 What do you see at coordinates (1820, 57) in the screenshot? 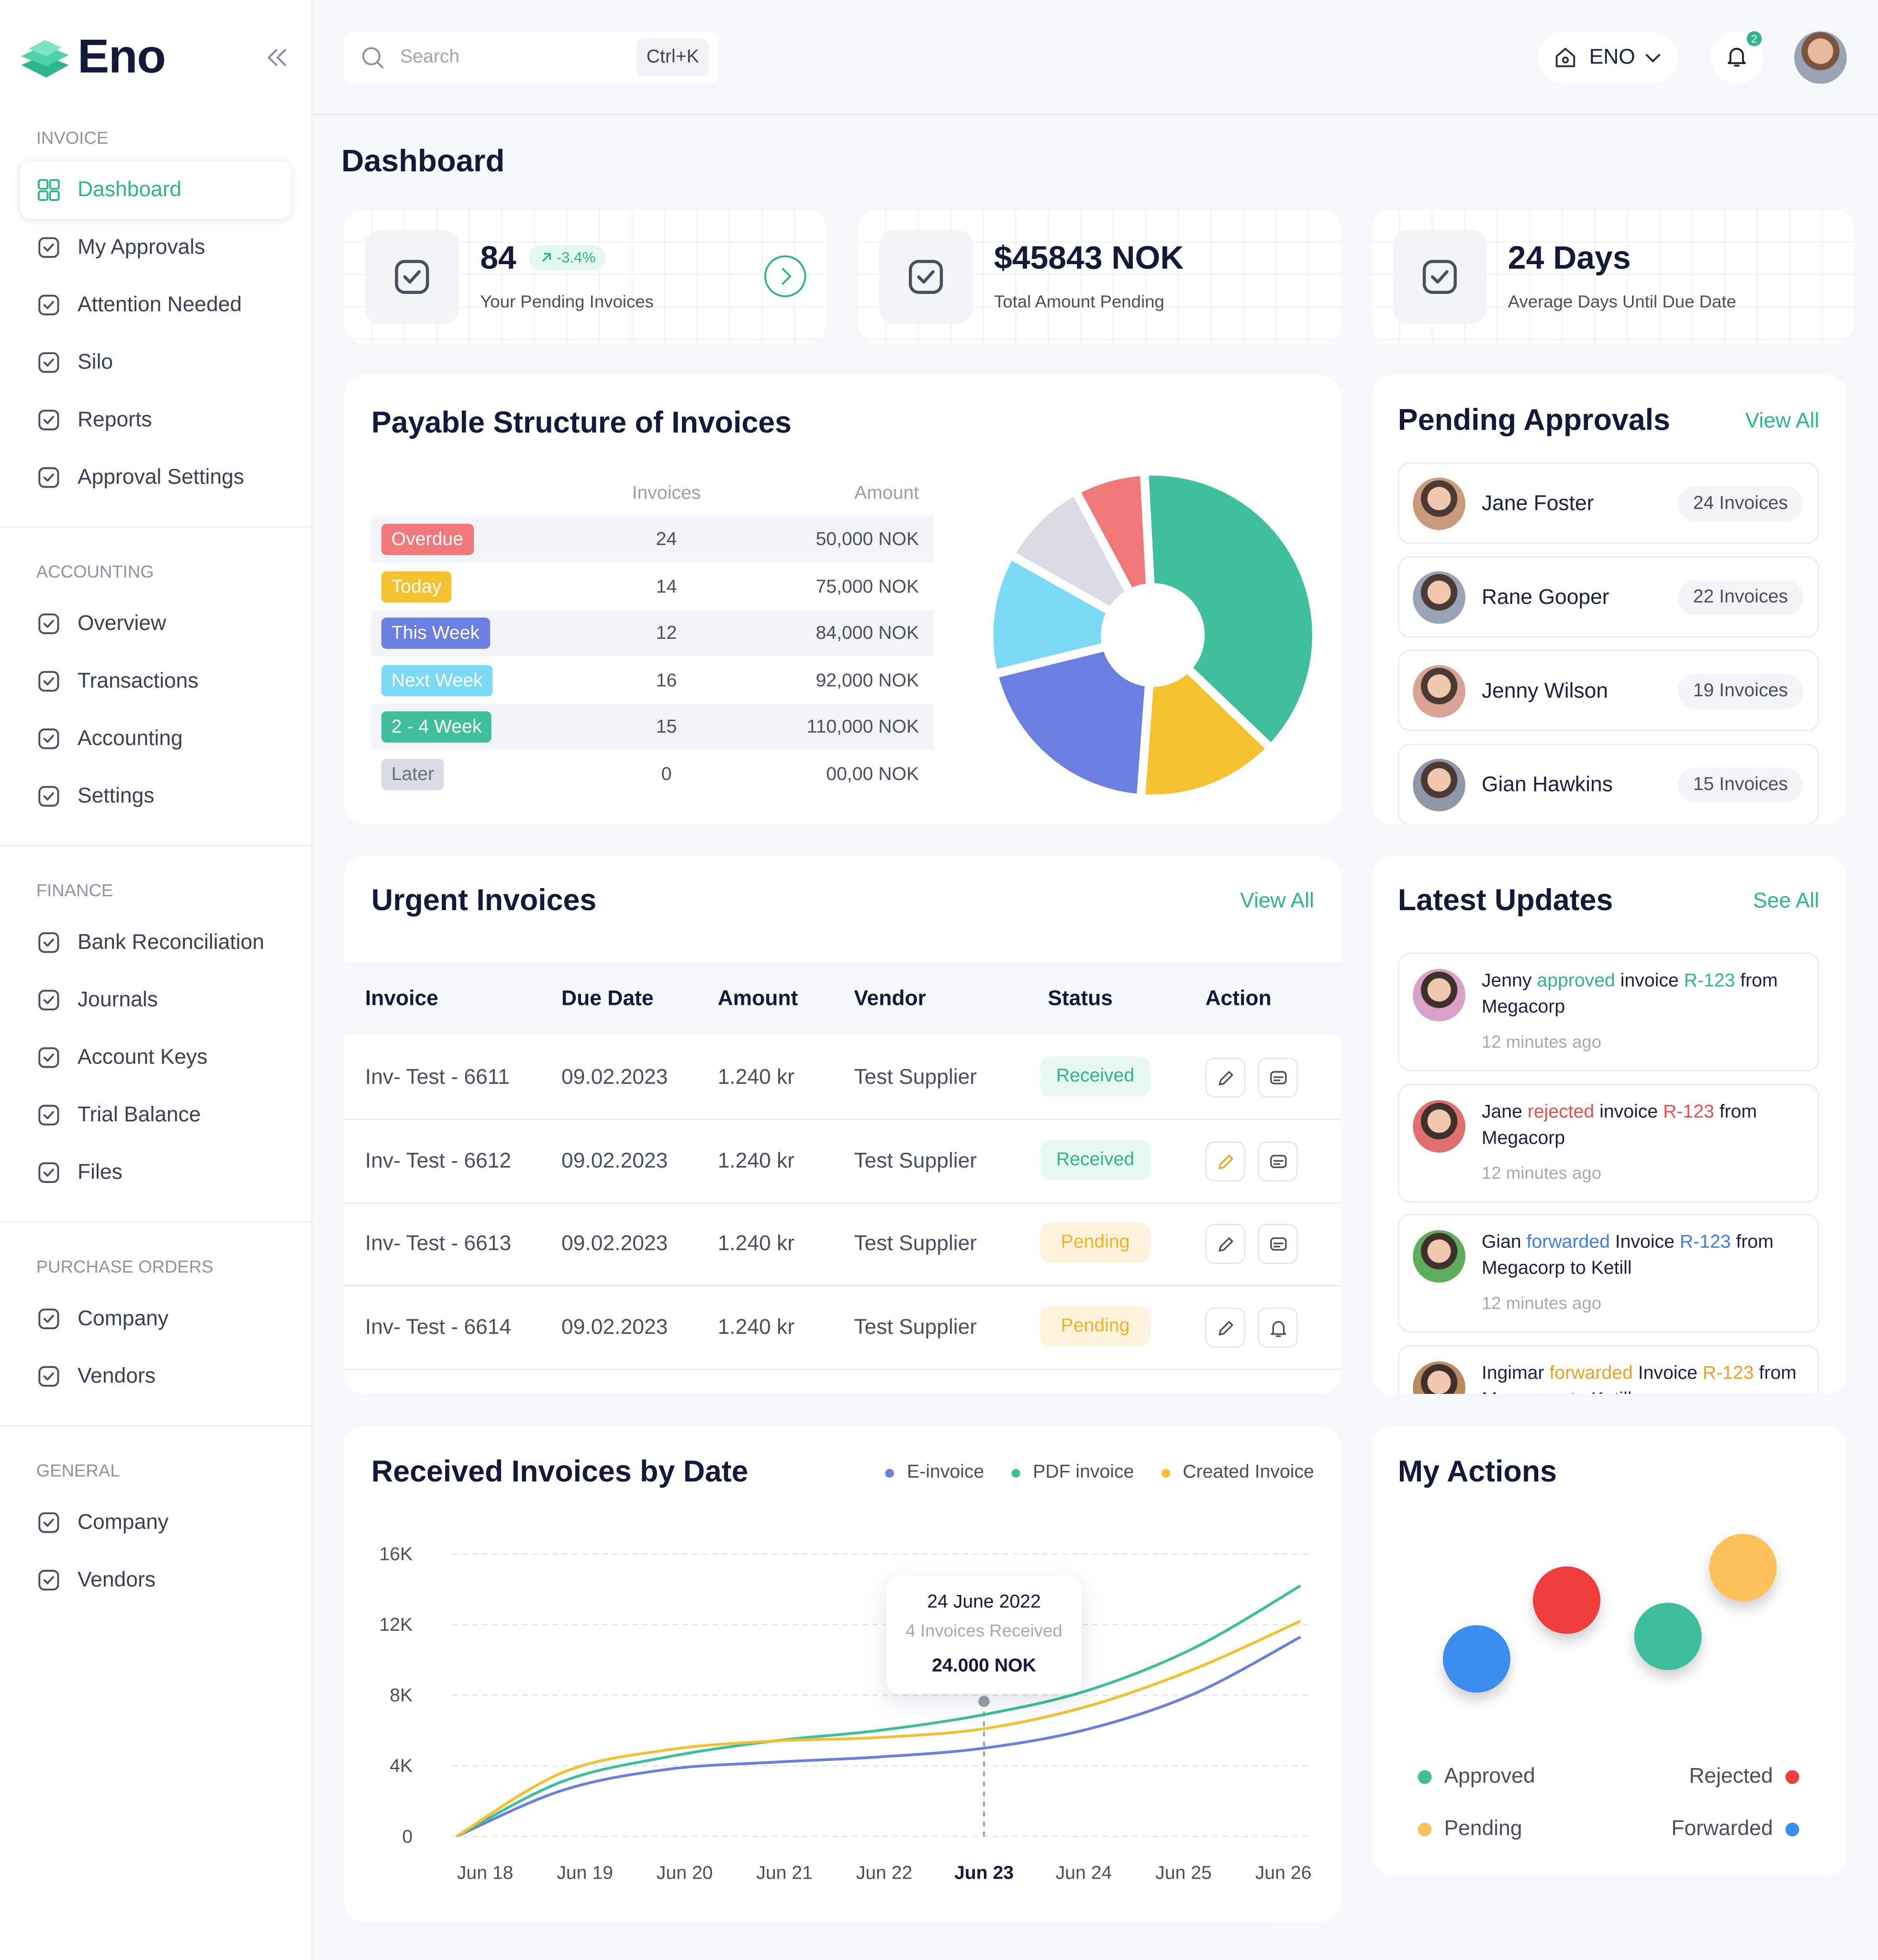
I see `user-avatar` at bounding box center [1820, 57].